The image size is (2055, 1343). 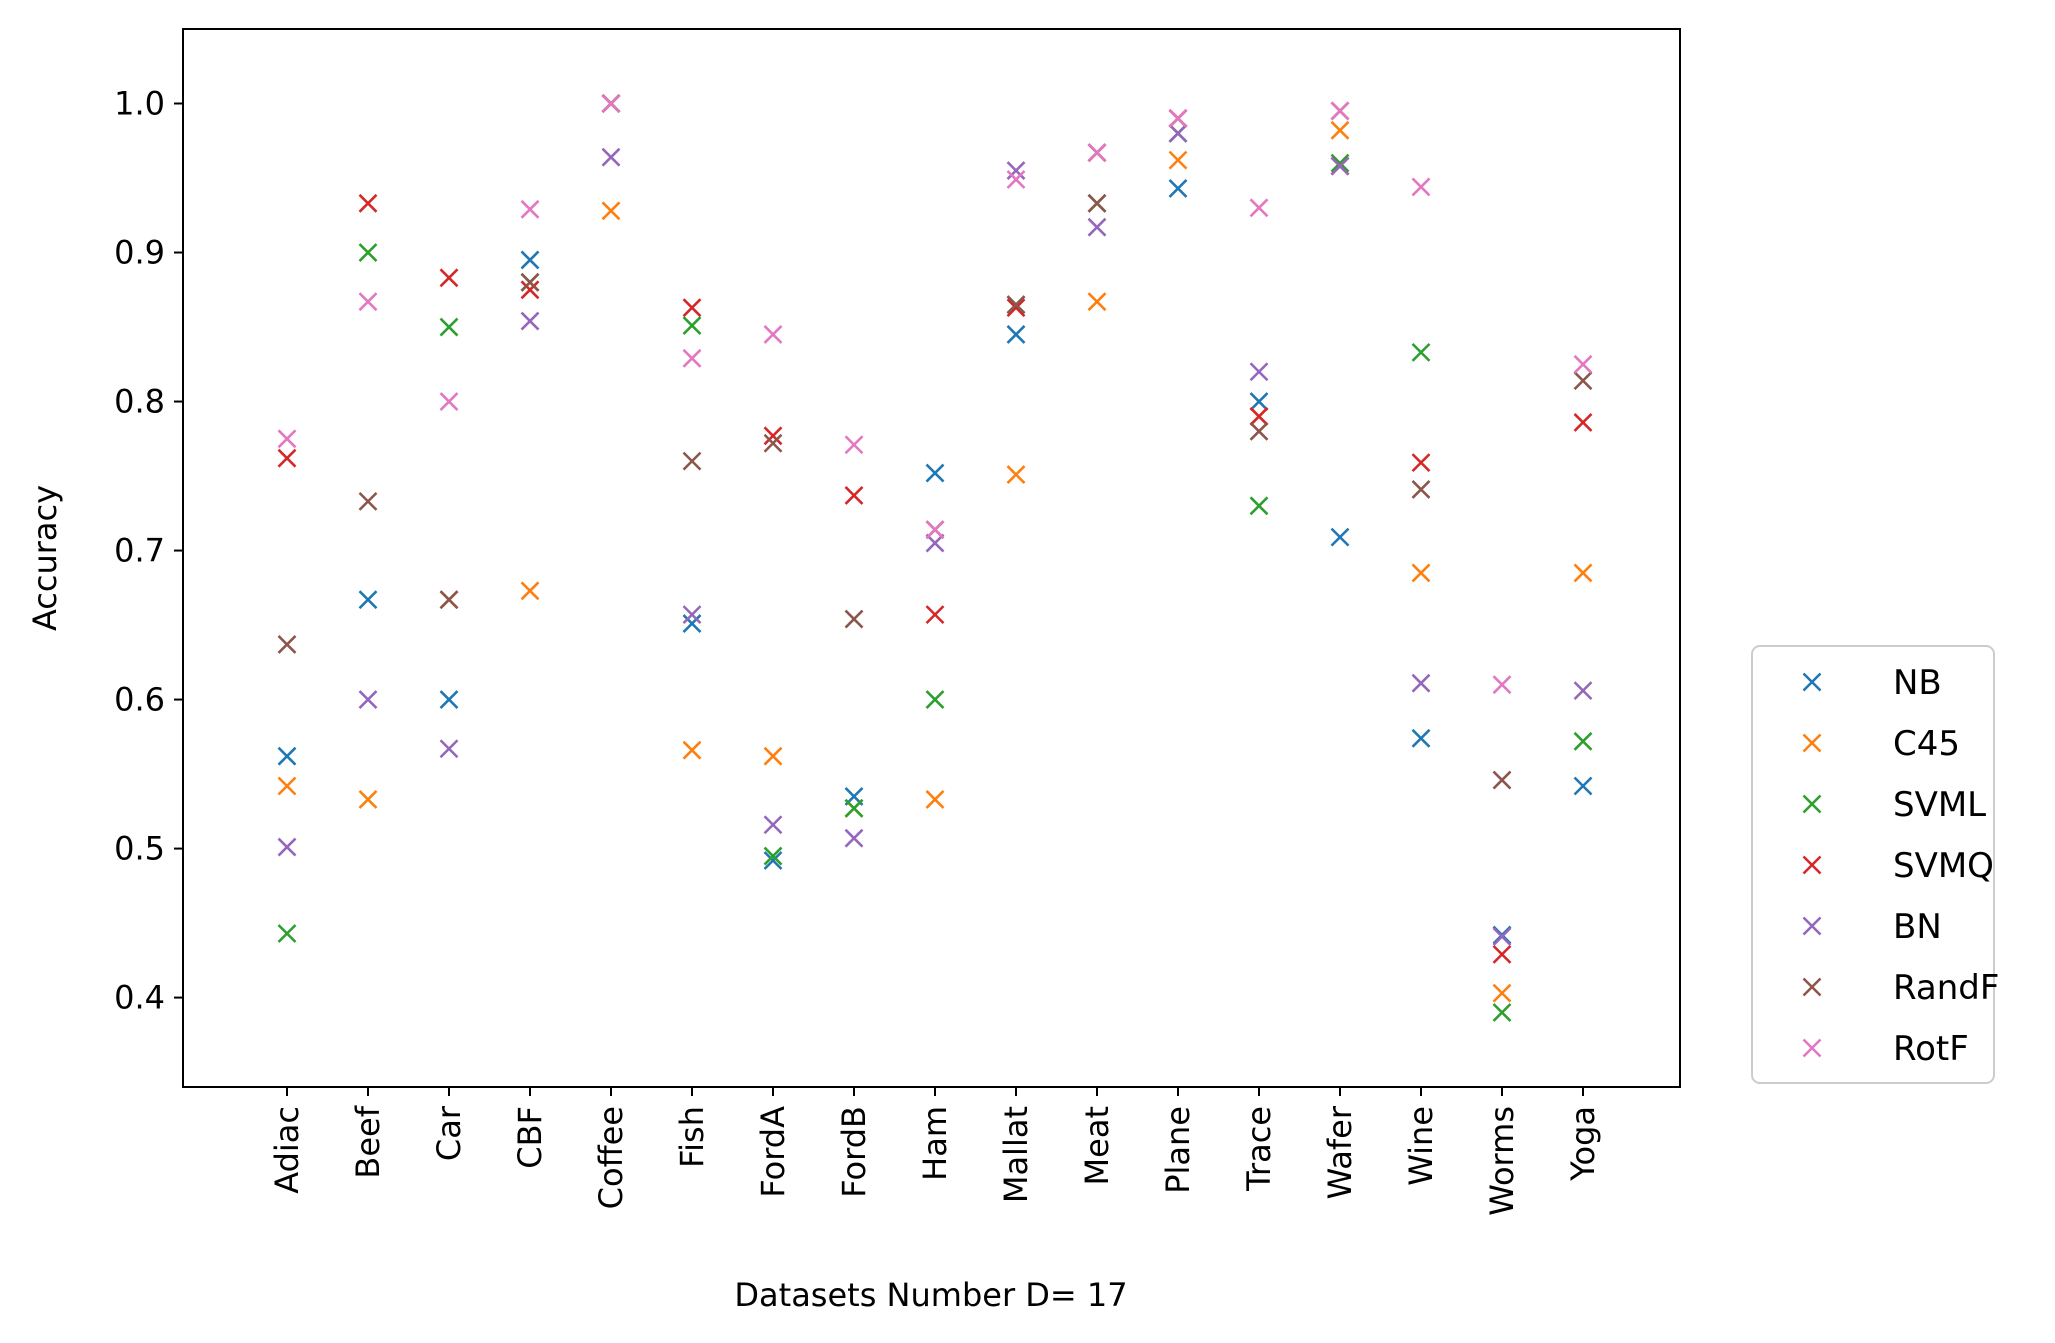 What do you see at coordinates (1259, 1149) in the screenshot?
I see `x-tick-label: Trace` at bounding box center [1259, 1149].